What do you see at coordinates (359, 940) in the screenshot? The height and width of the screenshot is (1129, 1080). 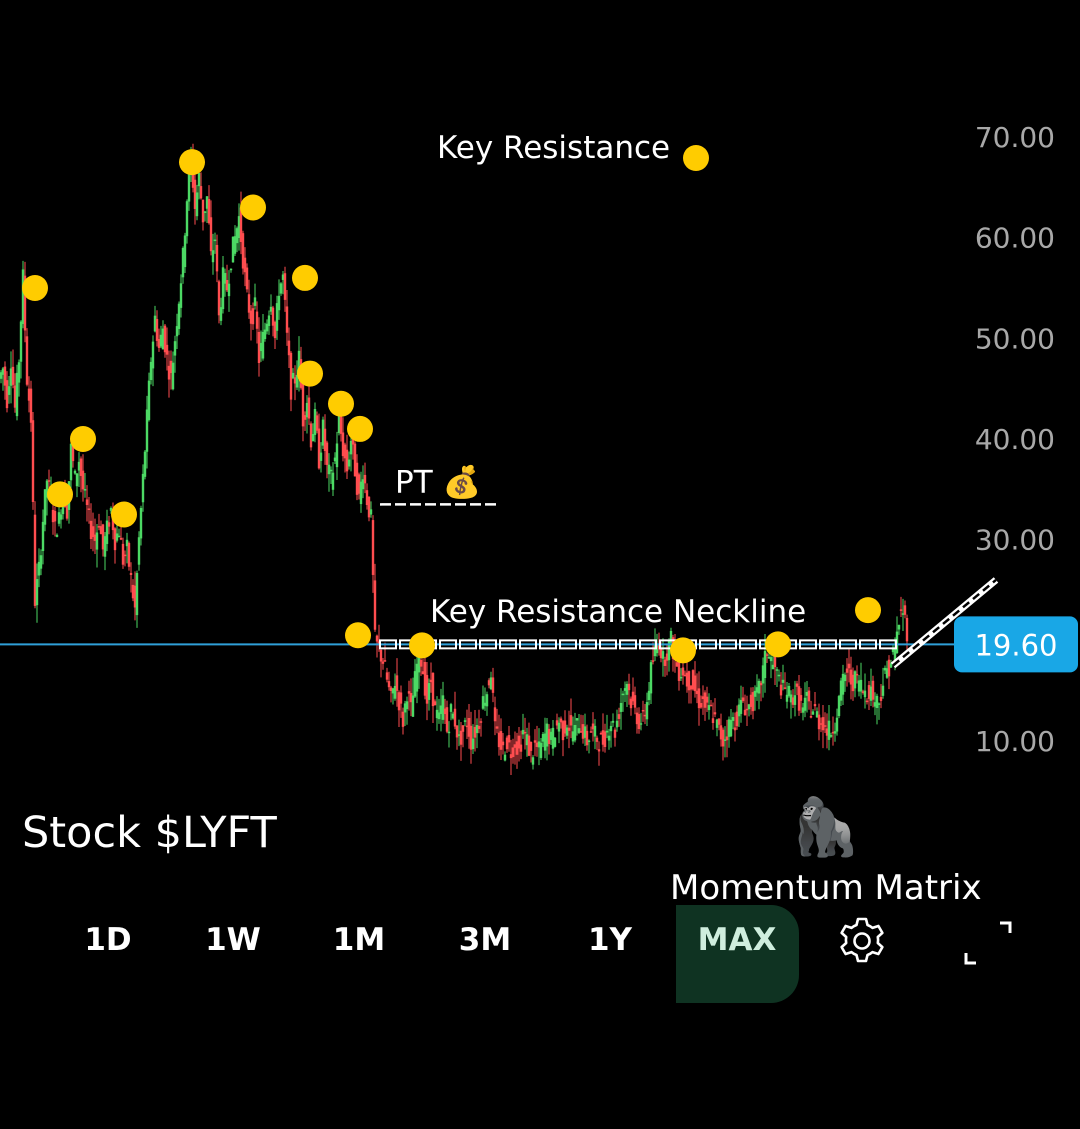 I see `range-1m-button: 1M` at bounding box center [359, 940].